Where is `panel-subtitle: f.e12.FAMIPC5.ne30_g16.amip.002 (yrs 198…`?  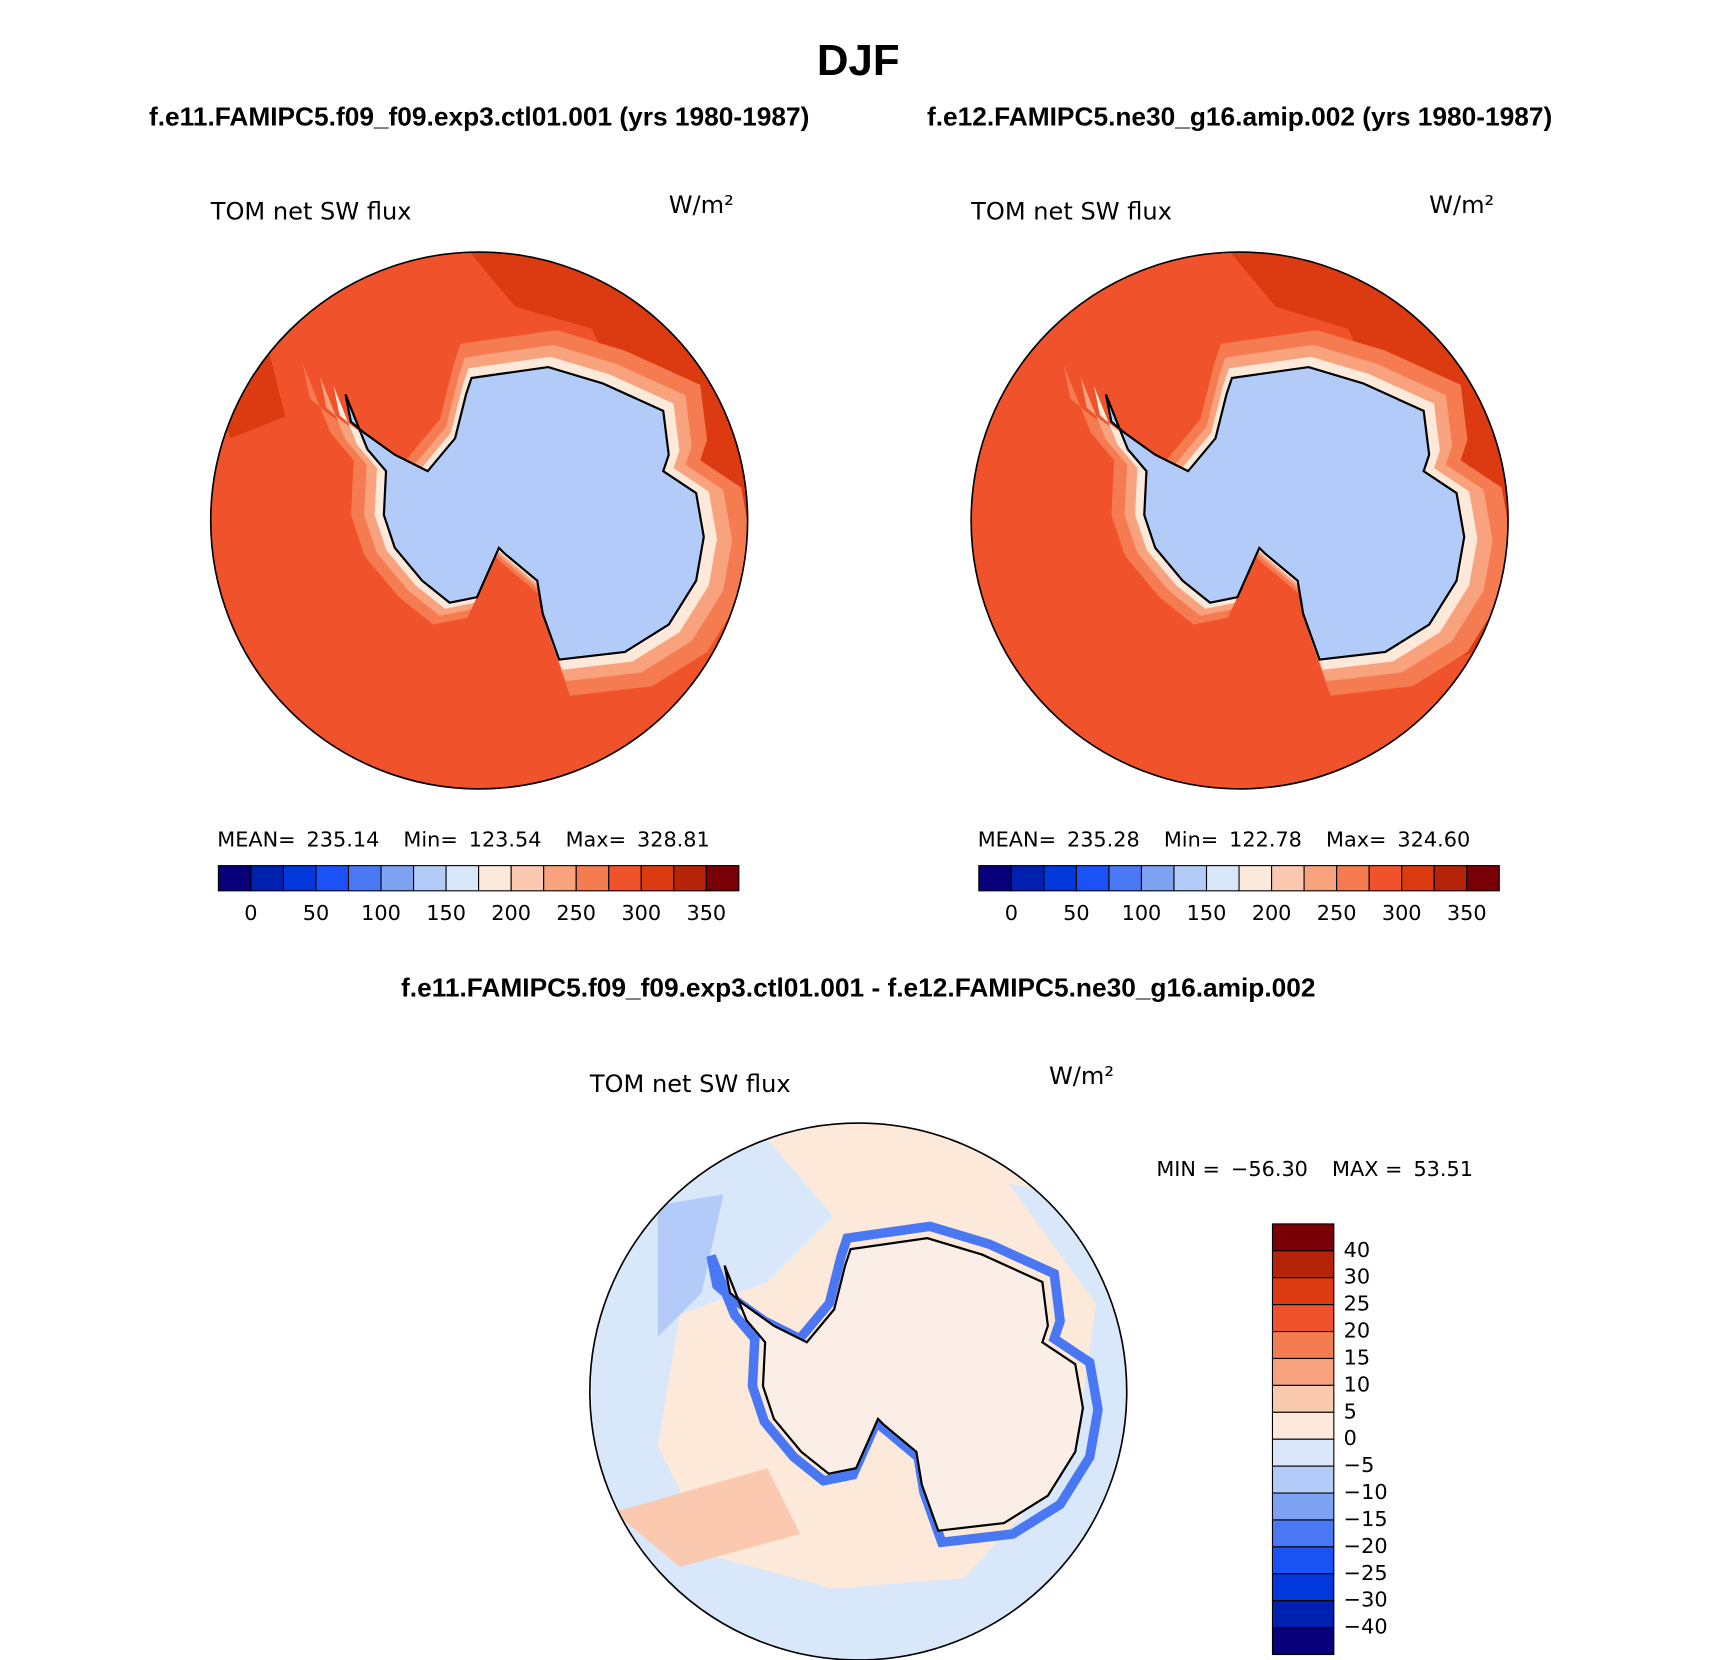
panel-subtitle: f.e12.FAMIPC5.ne30_g16.amip.002 (yrs 198… is located at coordinates (1239, 116).